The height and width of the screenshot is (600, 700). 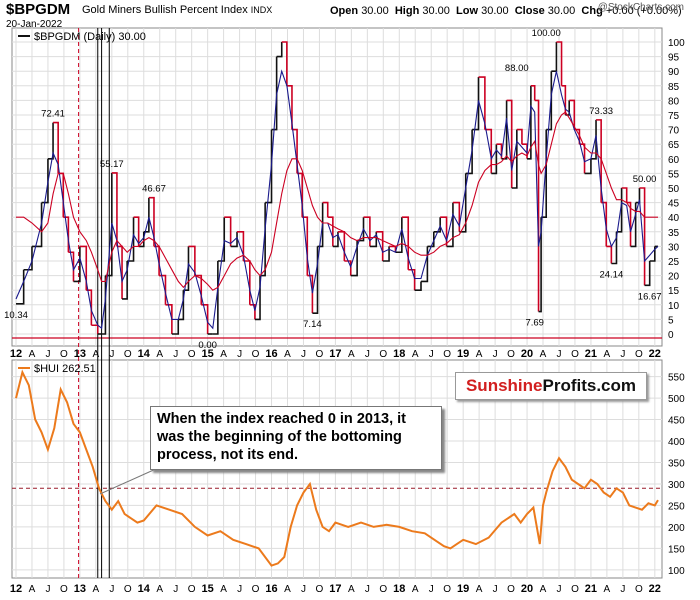 I want to click on top-y-tick-label: 20, so click(x=674, y=277).